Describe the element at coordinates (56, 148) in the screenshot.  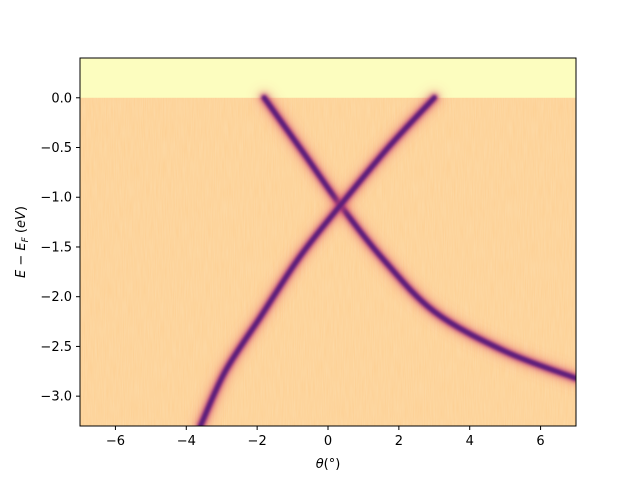
I see `y-tick-label: −0.5` at that location.